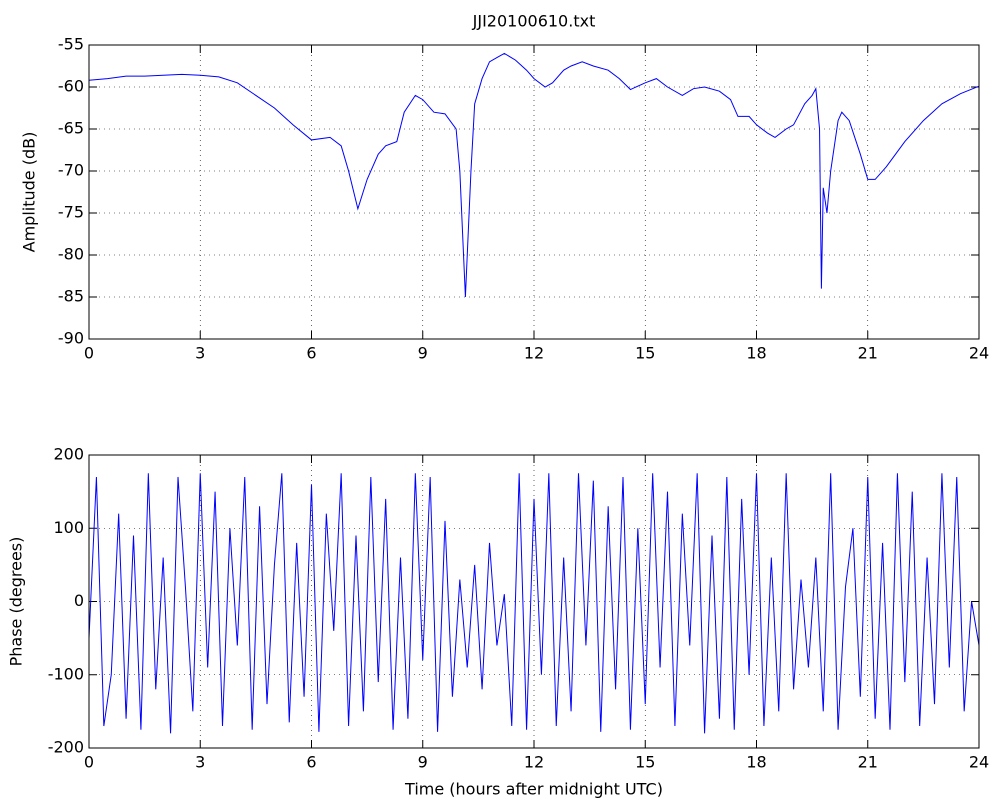 The height and width of the screenshot is (806, 998). I want to click on y-tick-label: -65, so click(71, 128).